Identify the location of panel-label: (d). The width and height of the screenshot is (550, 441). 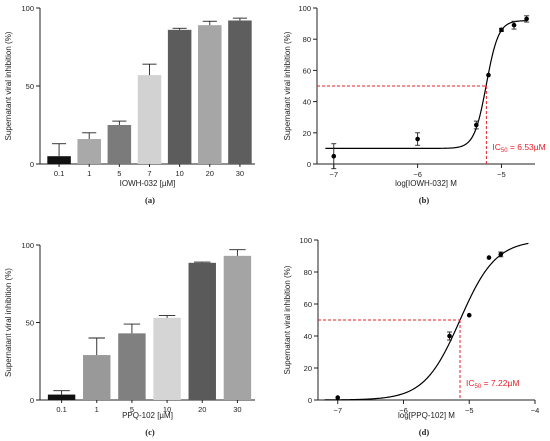
(424, 432).